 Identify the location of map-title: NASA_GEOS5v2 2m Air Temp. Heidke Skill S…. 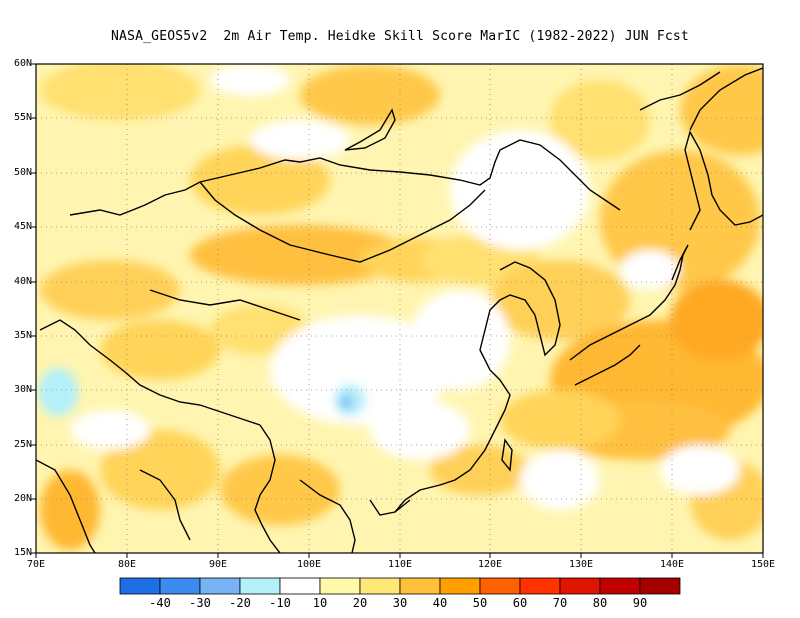
(400, 36).